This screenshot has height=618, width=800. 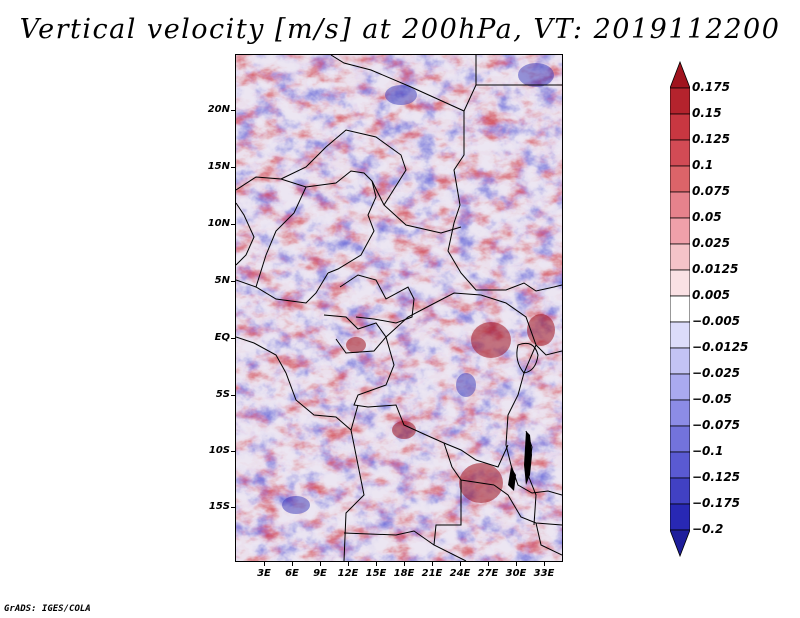 I want to click on colorbar, so click(x=680, y=309).